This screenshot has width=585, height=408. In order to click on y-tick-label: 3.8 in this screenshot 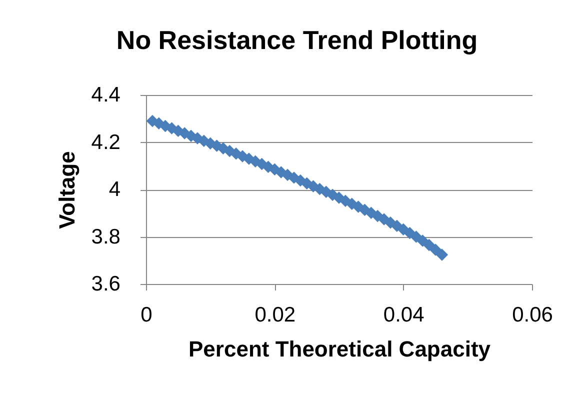, I will do `click(105, 236)`.